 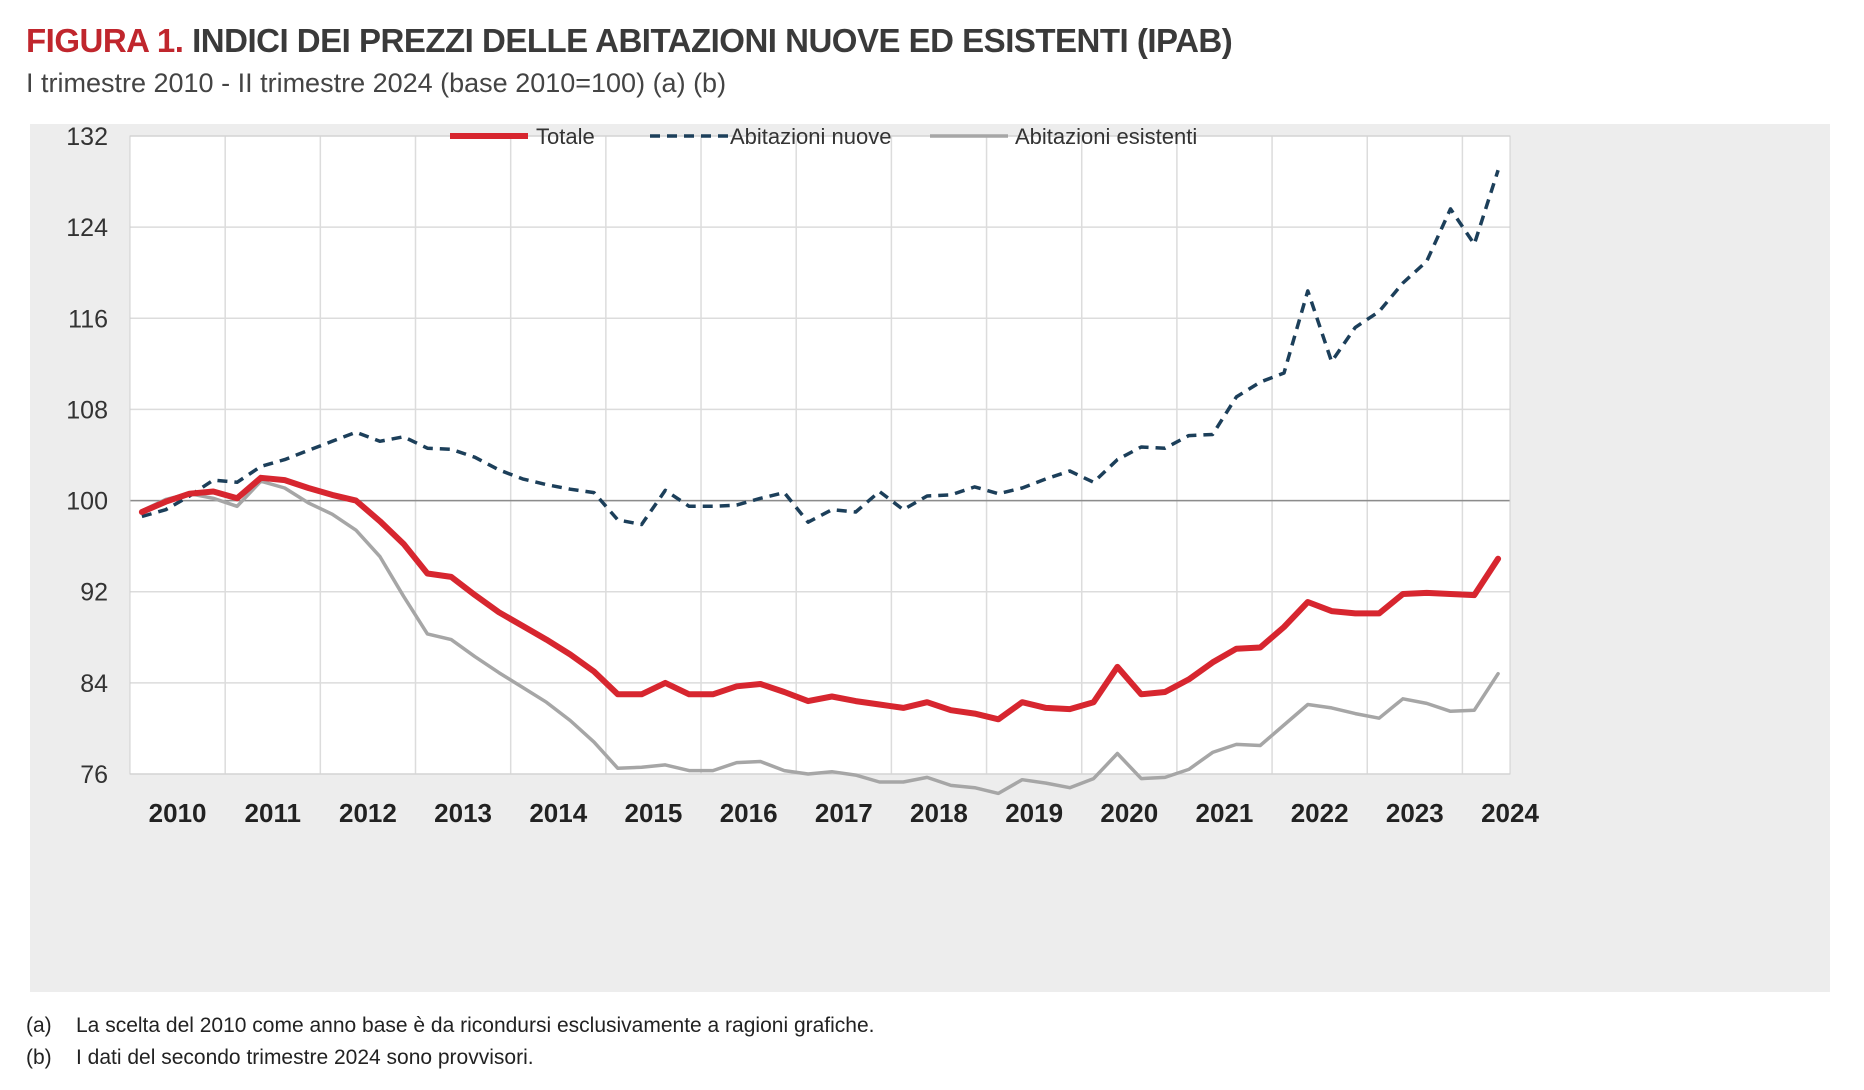 I want to click on x-tick-label: 2017, so click(x=844, y=813).